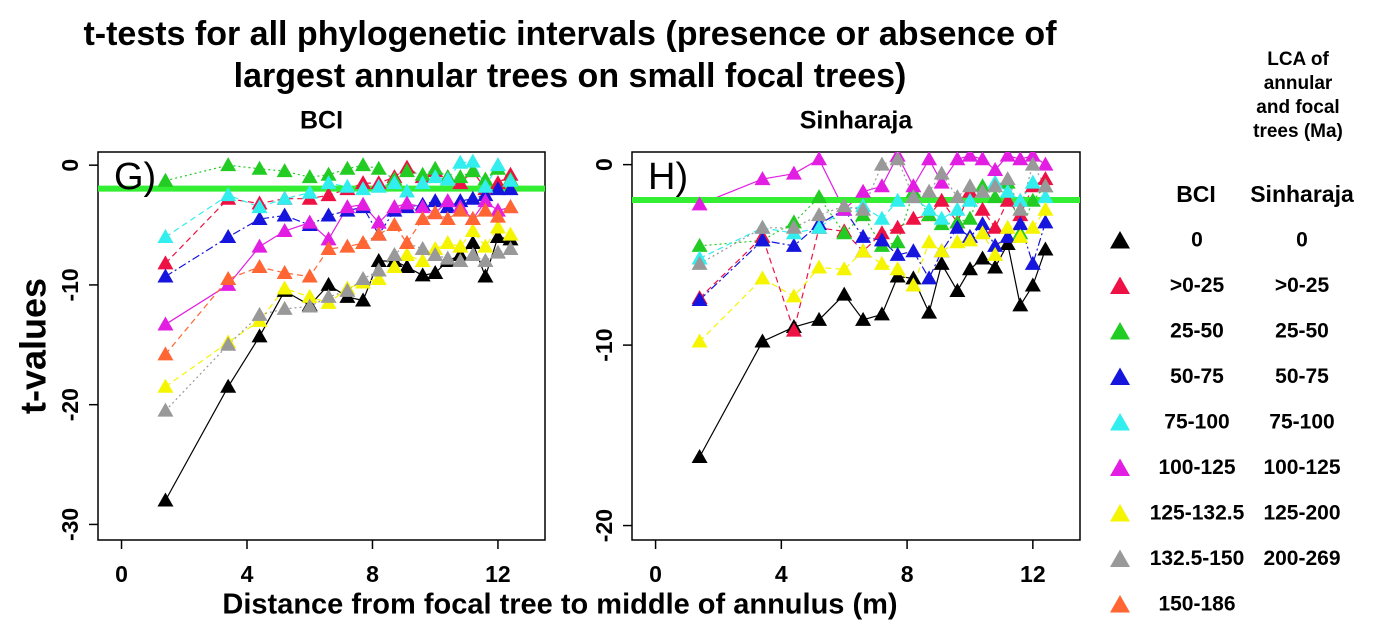 Image resolution: width=1382 pixels, height=623 pixels. What do you see at coordinates (1298, 59) in the screenshot?
I see `legend-title: LCA of` at bounding box center [1298, 59].